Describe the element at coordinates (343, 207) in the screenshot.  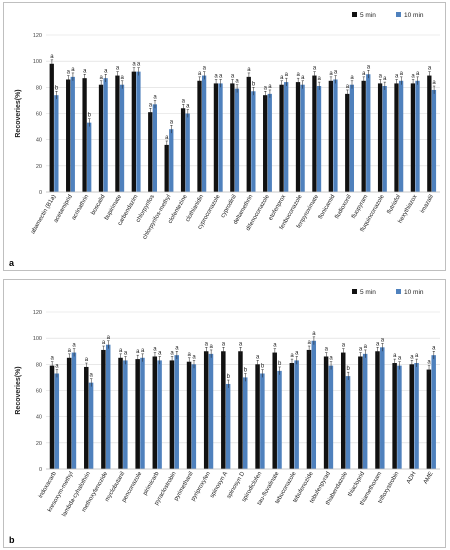
I see `x-tick-label: fludioxonil` at that location.